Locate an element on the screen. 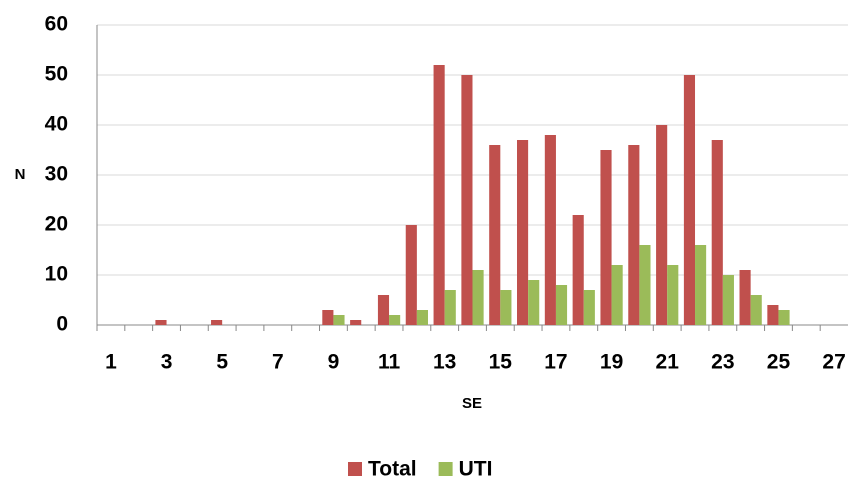 Image resolution: width=850 pixels, height=482 pixels. y-tick-label: 10 is located at coordinates (56, 274).